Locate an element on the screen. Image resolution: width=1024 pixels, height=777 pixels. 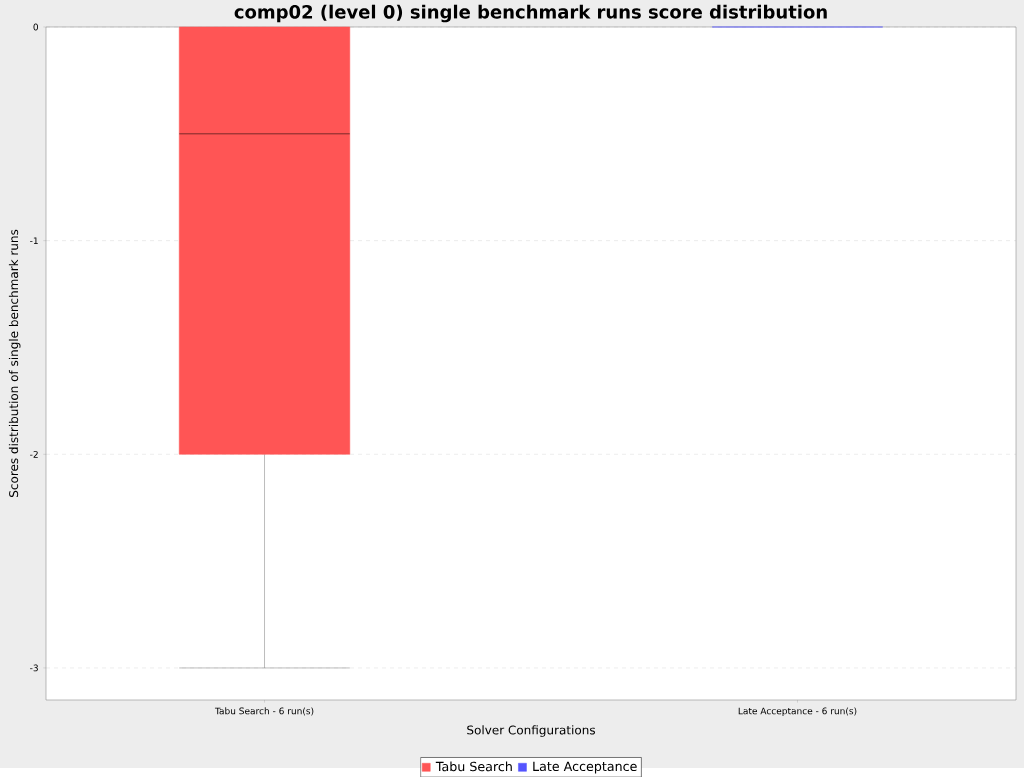
legend-label: Late Acceptance is located at coordinates (585, 767).